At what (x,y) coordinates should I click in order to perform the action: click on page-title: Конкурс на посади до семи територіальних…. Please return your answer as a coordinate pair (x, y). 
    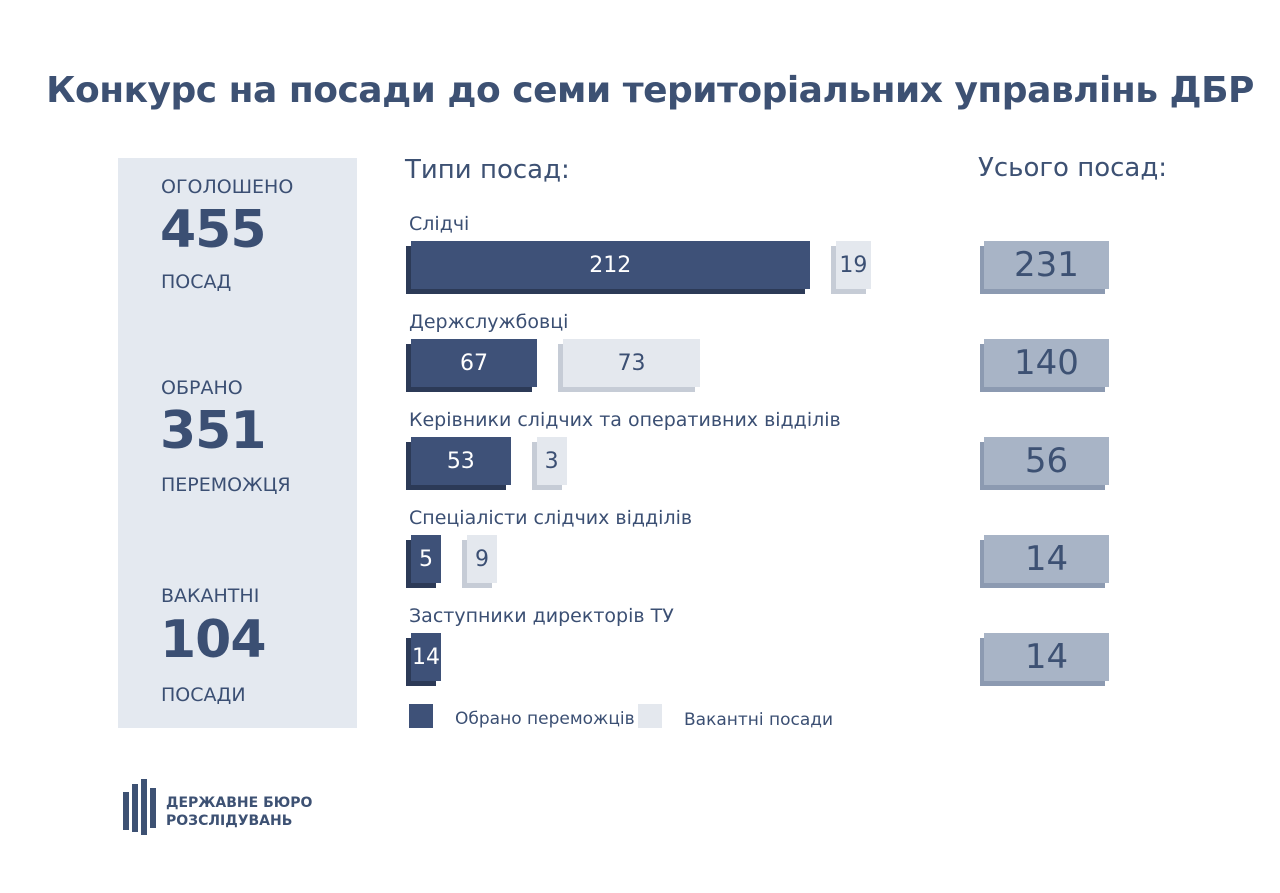
    Looking at the image, I should click on (650, 90).